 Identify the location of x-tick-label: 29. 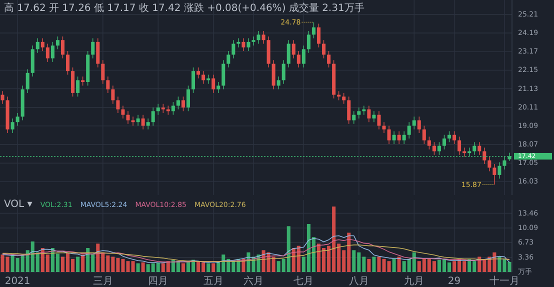
(454, 281).